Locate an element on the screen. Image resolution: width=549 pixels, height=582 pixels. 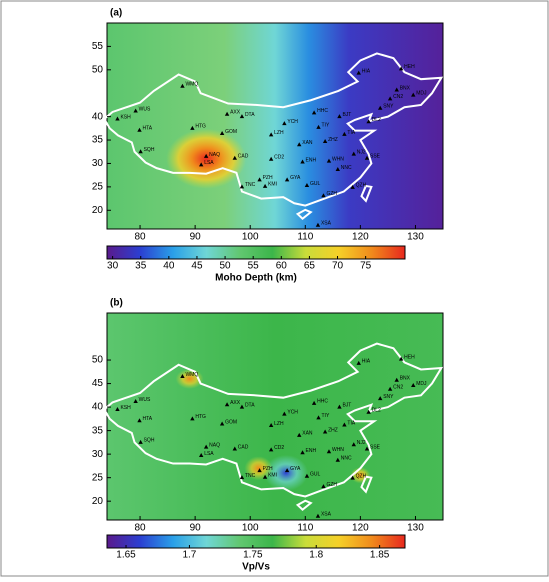
panel-label: (a) is located at coordinates (116, 13).